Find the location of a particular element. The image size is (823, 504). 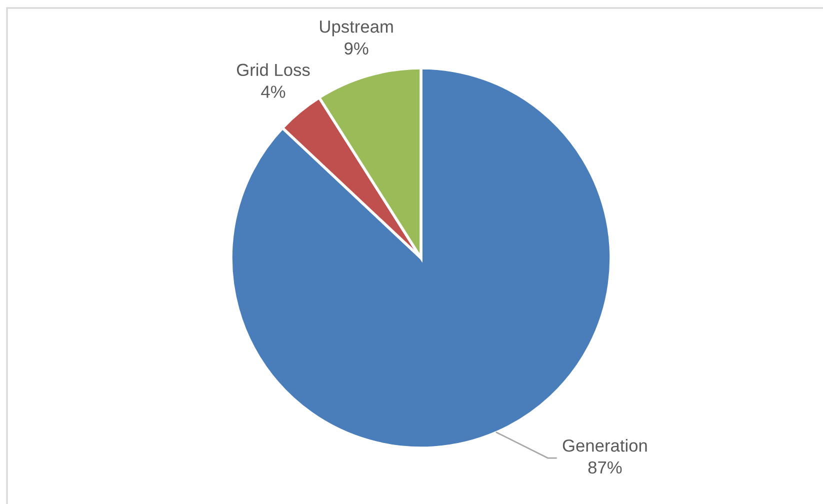

data-label: 4% is located at coordinates (273, 92).